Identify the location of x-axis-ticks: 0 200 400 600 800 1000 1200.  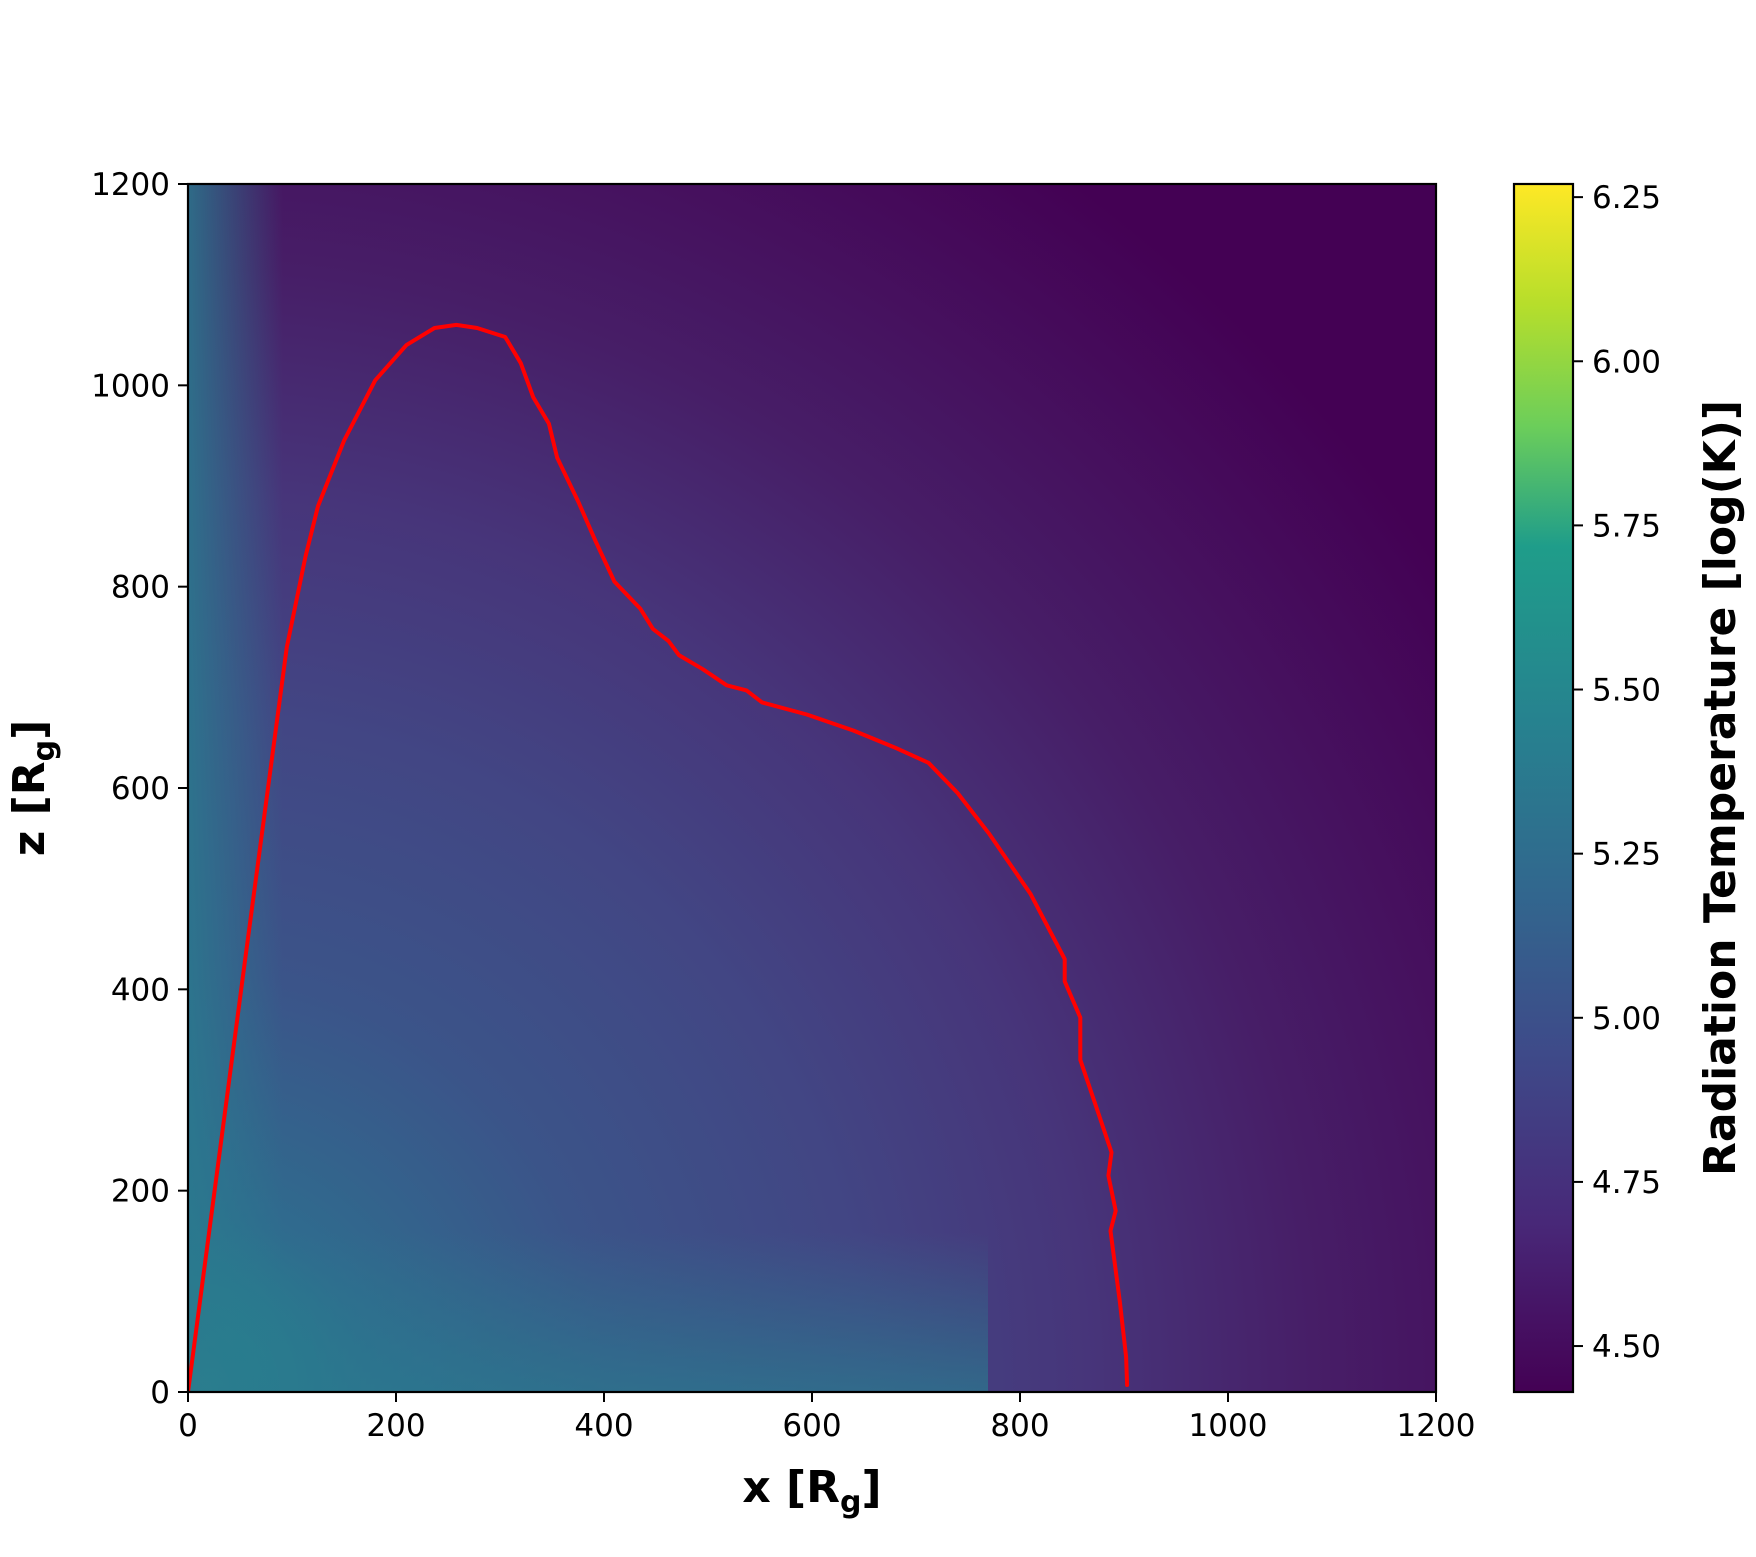
(826, 1418).